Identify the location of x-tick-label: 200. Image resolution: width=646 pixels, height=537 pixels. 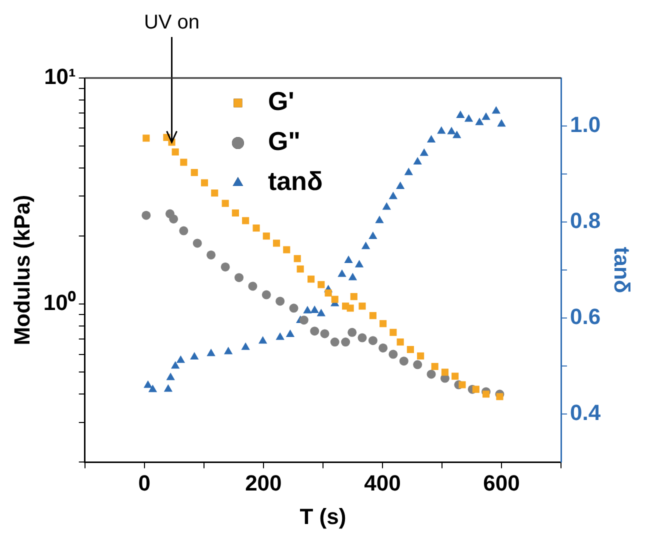
(263, 483).